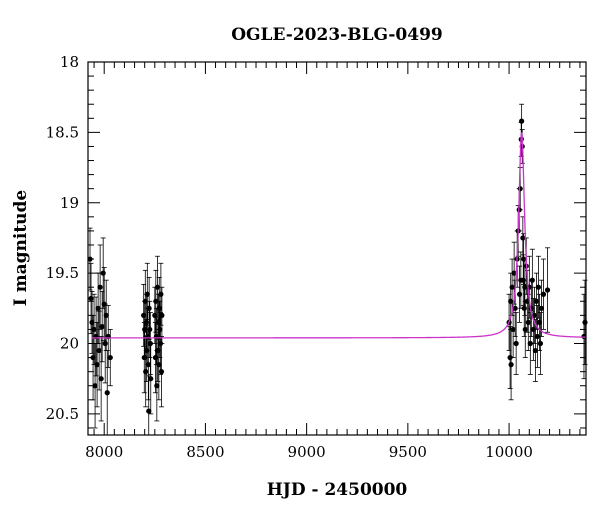  Describe the element at coordinates (307, 452) in the screenshot. I see `x-tick-label: 9000` at that location.